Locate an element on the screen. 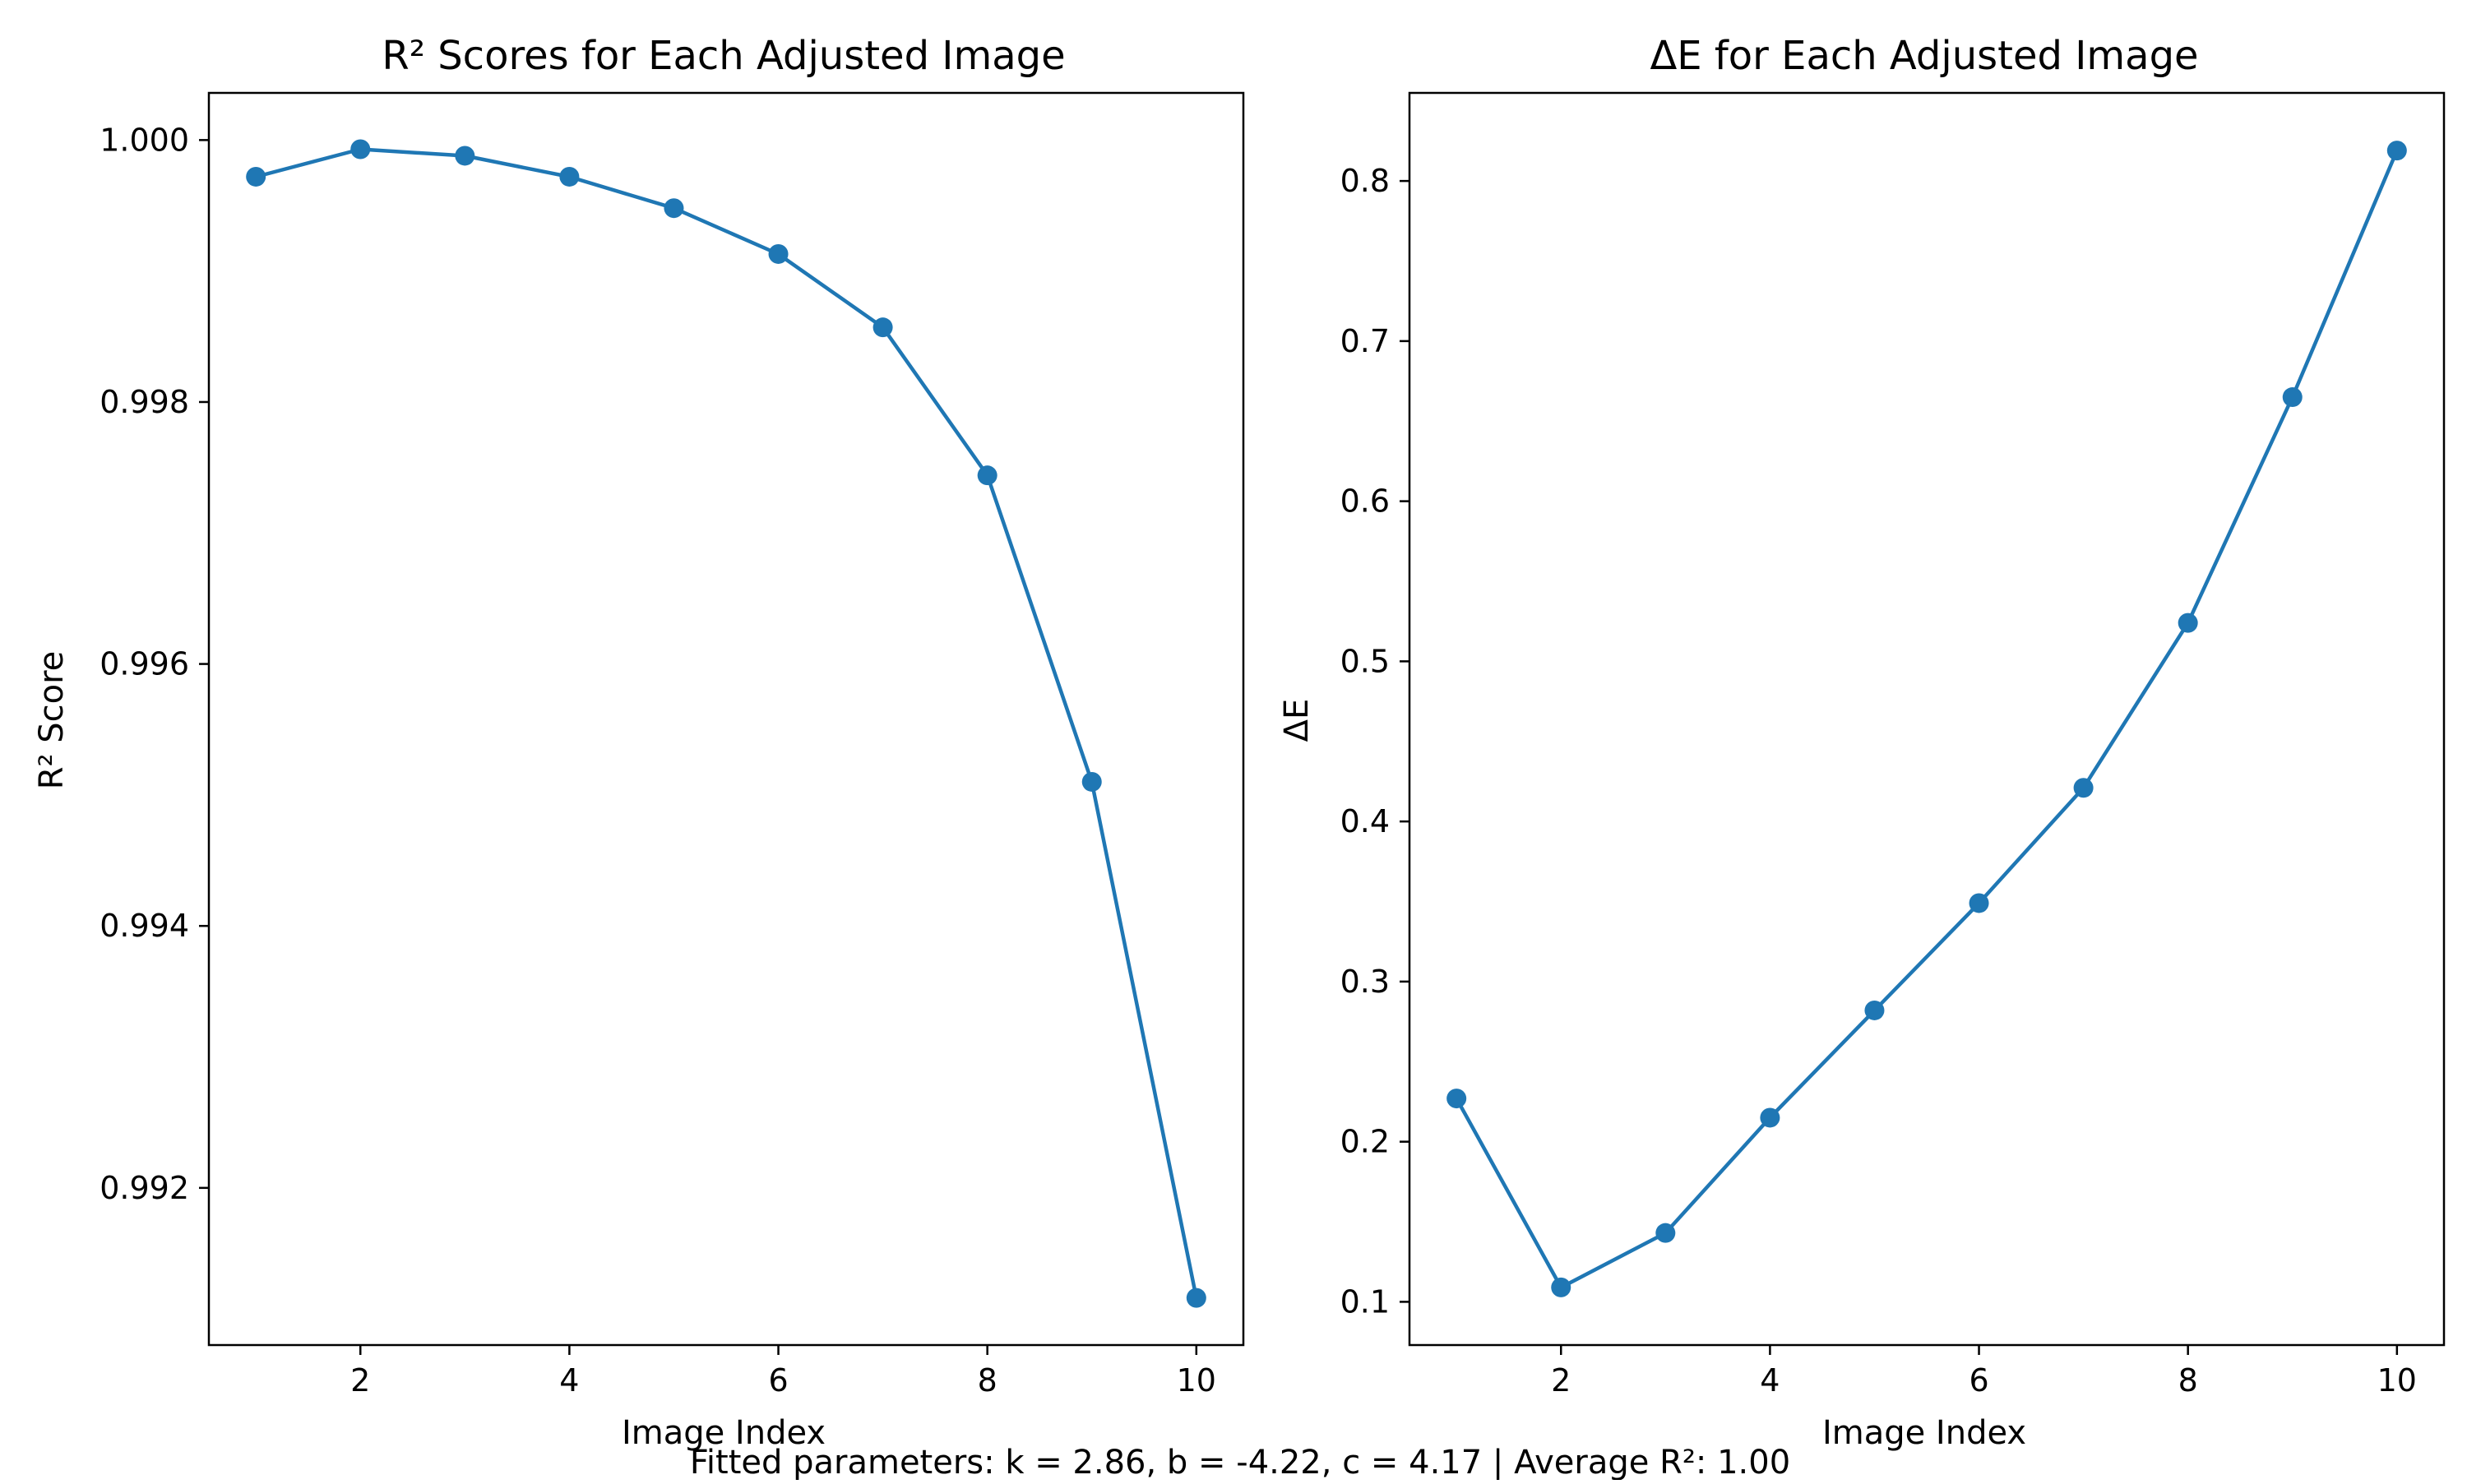 The image size is (2467, 1484). delta-e-x-tick-label: 8 is located at coordinates (2188, 1380).